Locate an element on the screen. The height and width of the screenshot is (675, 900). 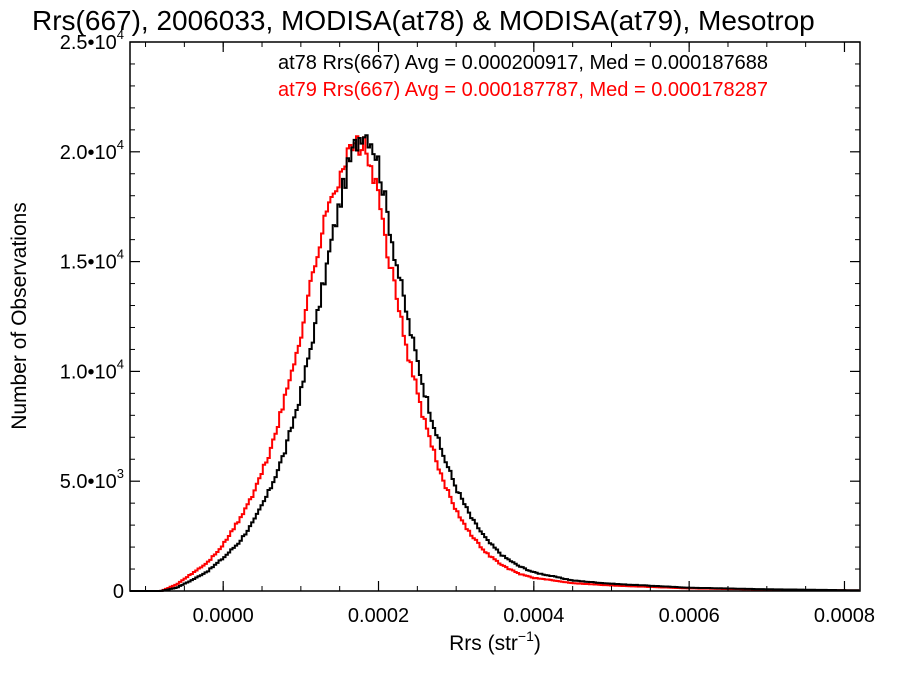
y-tick-label: 0 is located at coordinates (118, 592).